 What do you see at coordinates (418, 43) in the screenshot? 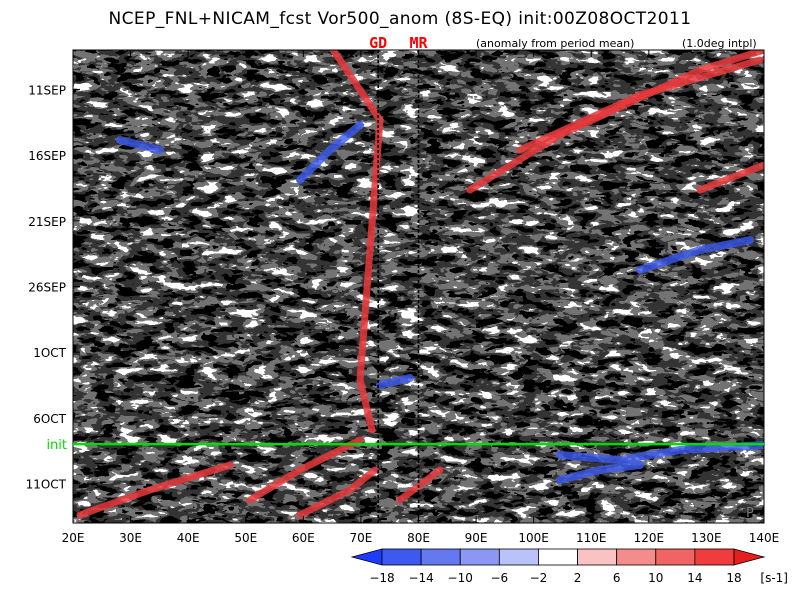
I see `ref-line-label-mr: MR` at bounding box center [418, 43].